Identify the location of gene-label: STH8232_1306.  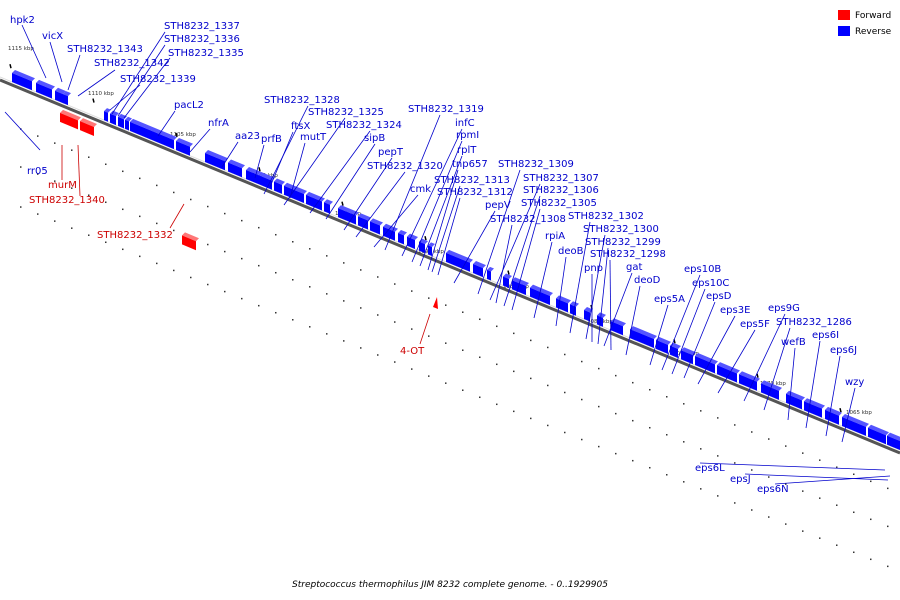
(561, 190).